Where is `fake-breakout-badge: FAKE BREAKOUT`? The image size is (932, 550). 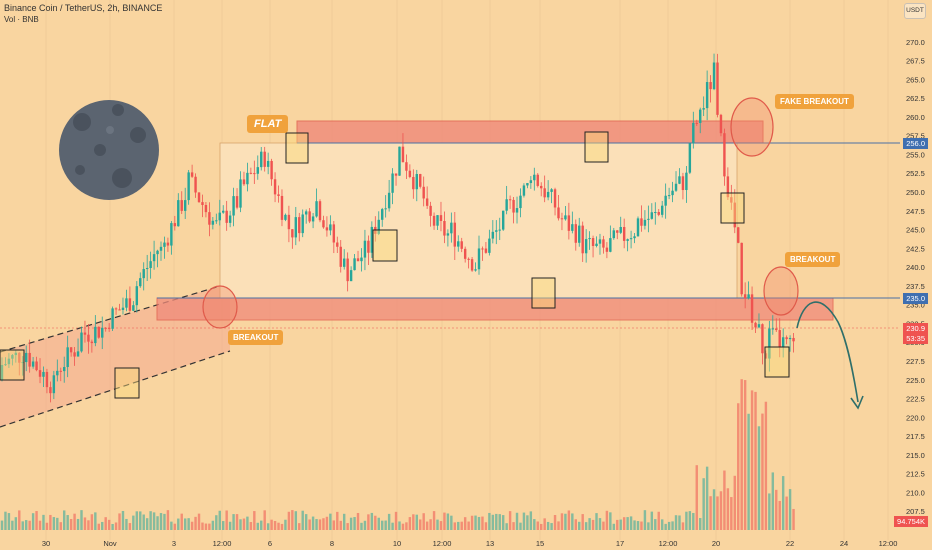
fake-breakout-badge: FAKE BREAKOUT is located at coordinates (814, 101).